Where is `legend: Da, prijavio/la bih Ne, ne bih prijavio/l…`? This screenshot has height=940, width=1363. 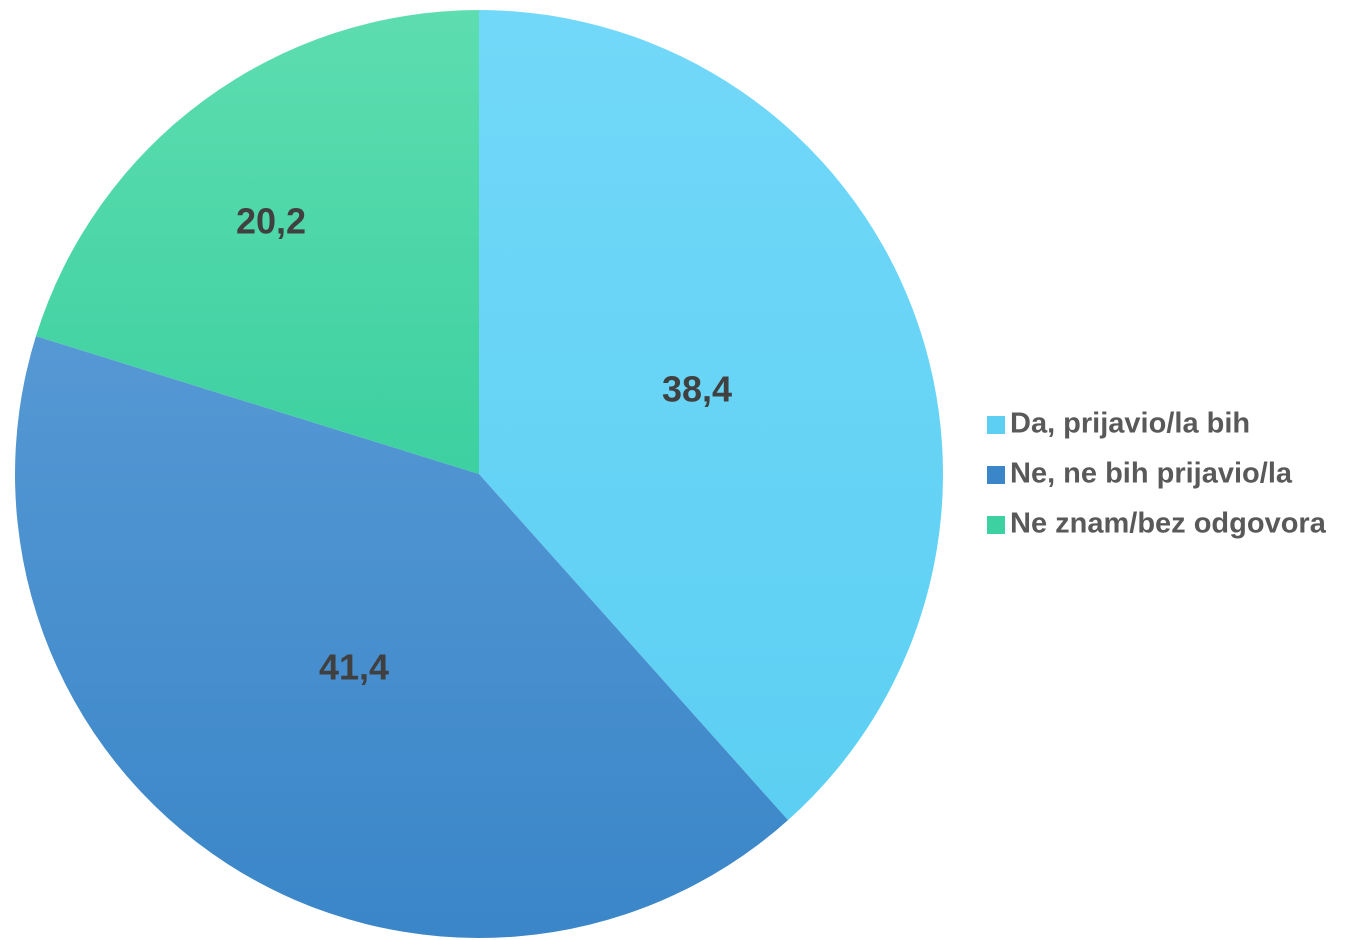 legend: Da, prijavio/la bih Ne, ne bih prijavio/l… is located at coordinates (1157, 474).